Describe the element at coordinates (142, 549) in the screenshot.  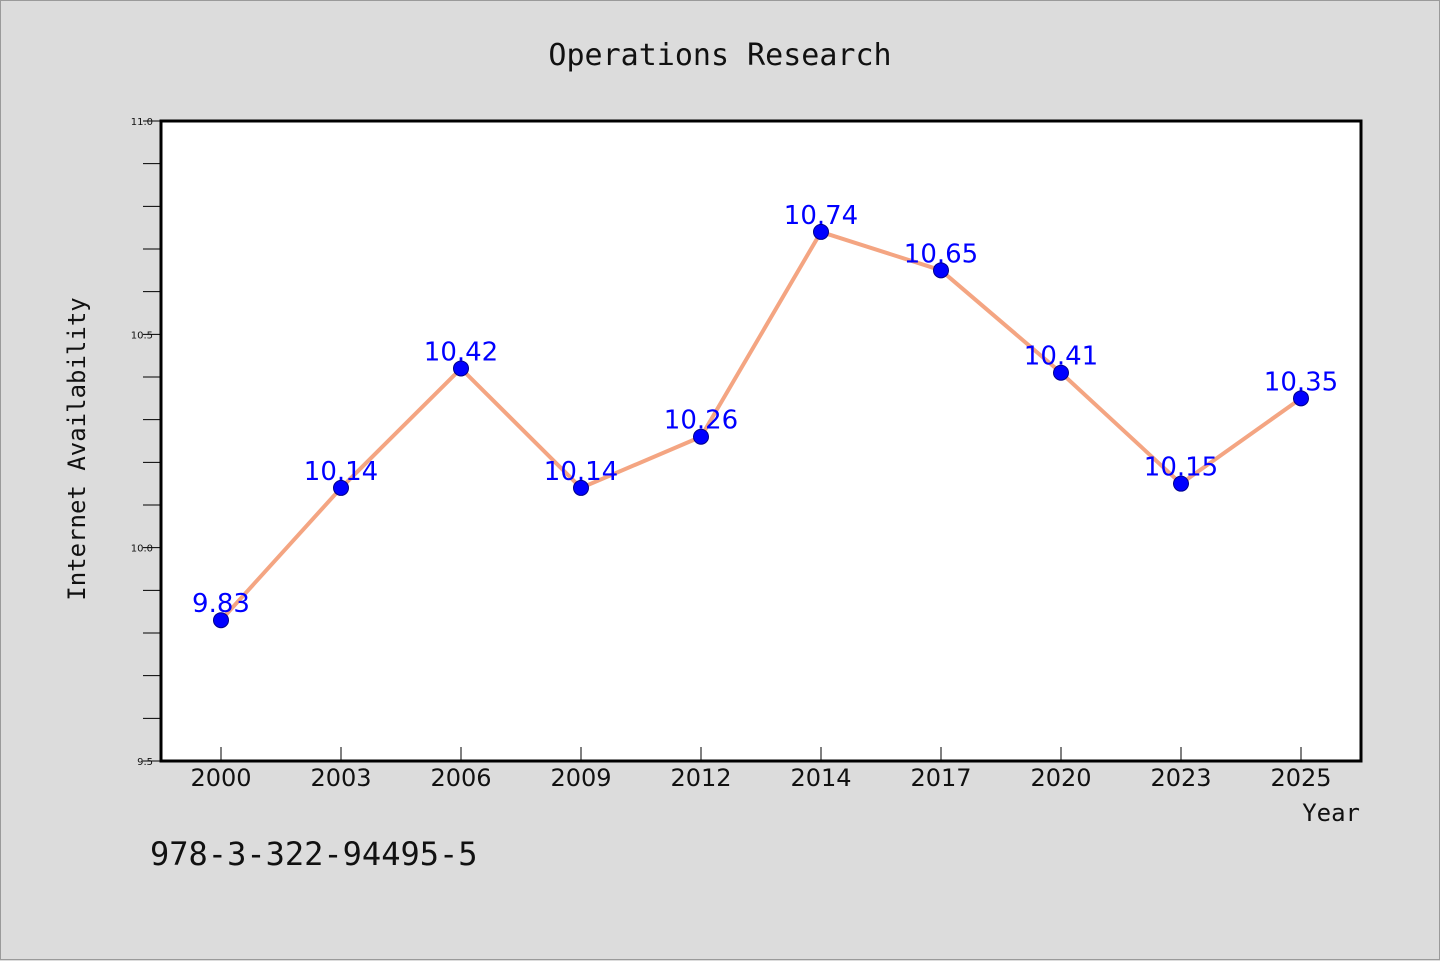
I see `y-tick-label: 10.0` at that location.